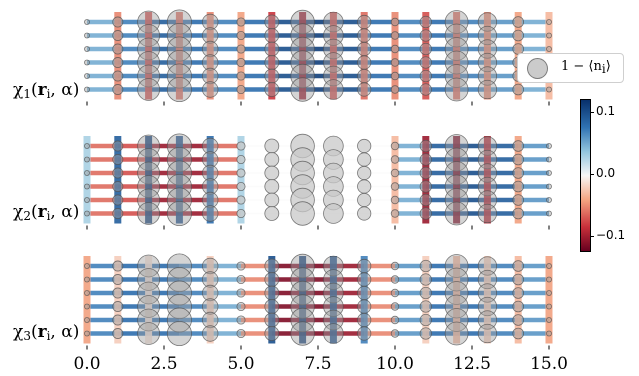  What do you see at coordinates (318, 364) in the screenshot?
I see `xtick-label: 7.5` at bounding box center [318, 364].